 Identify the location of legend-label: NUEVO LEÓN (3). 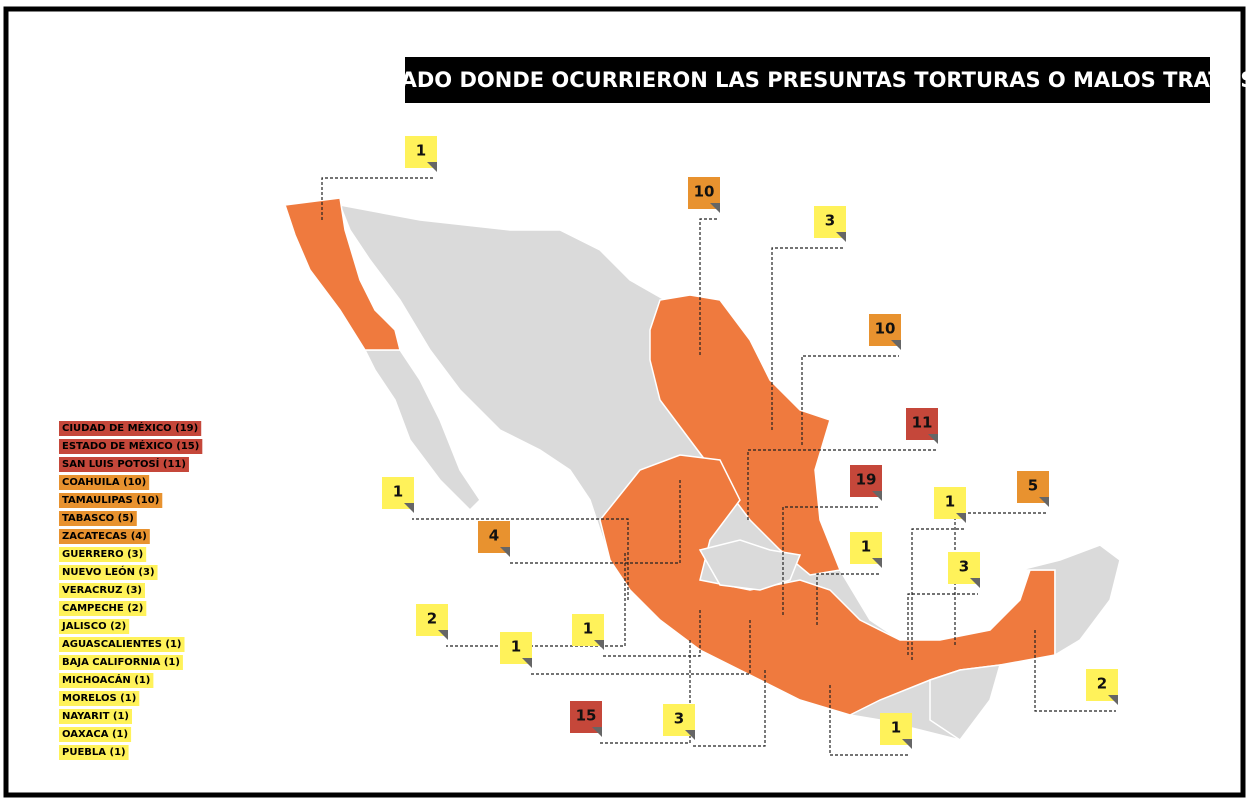
(108, 571).